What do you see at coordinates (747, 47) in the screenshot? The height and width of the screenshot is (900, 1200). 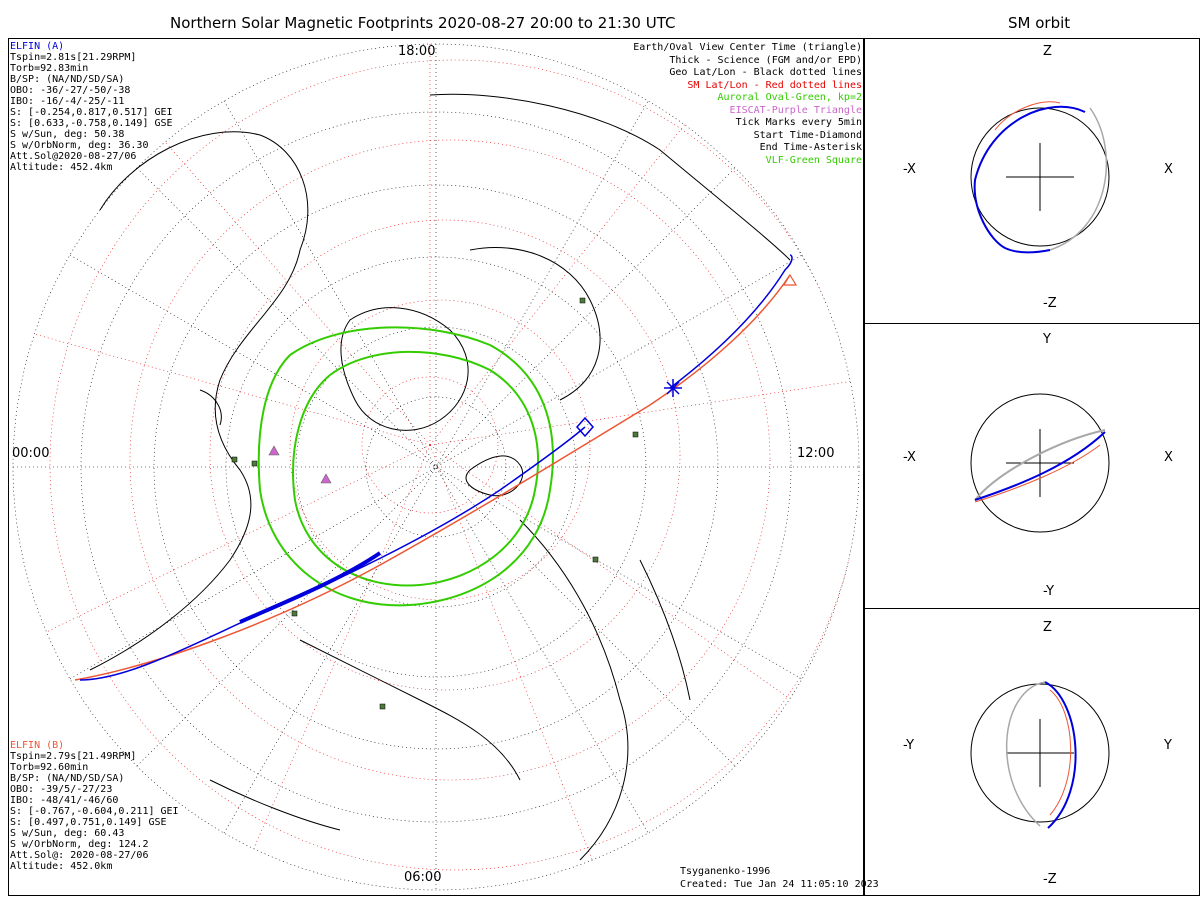 I see `legend-item: Earth/Oval View Center Time (triangle)` at bounding box center [747, 47].